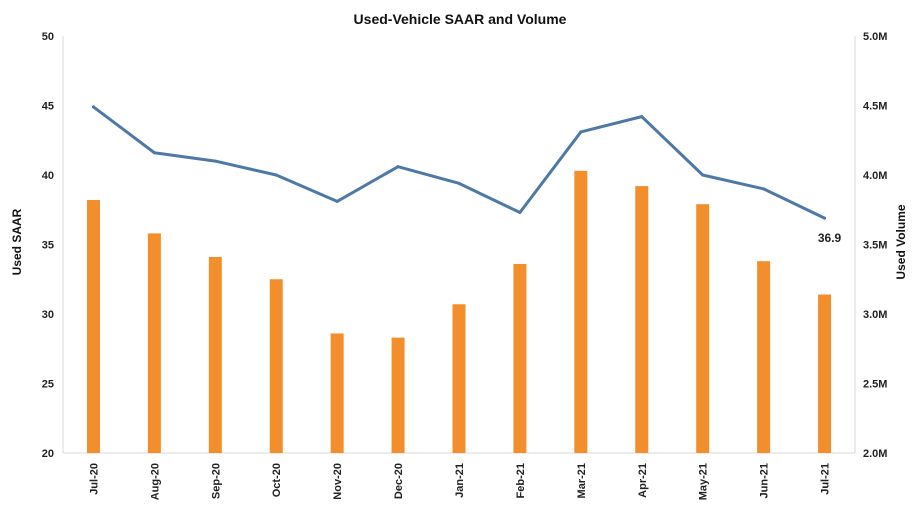  What do you see at coordinates (826, 479) in the screenshot?
I see `x-tick-label: Jul-21` at bounding box center [826, 479].